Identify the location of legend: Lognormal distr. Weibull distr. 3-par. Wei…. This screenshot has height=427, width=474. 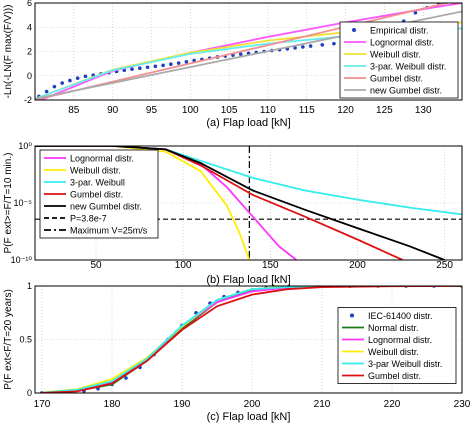
(99, 194).